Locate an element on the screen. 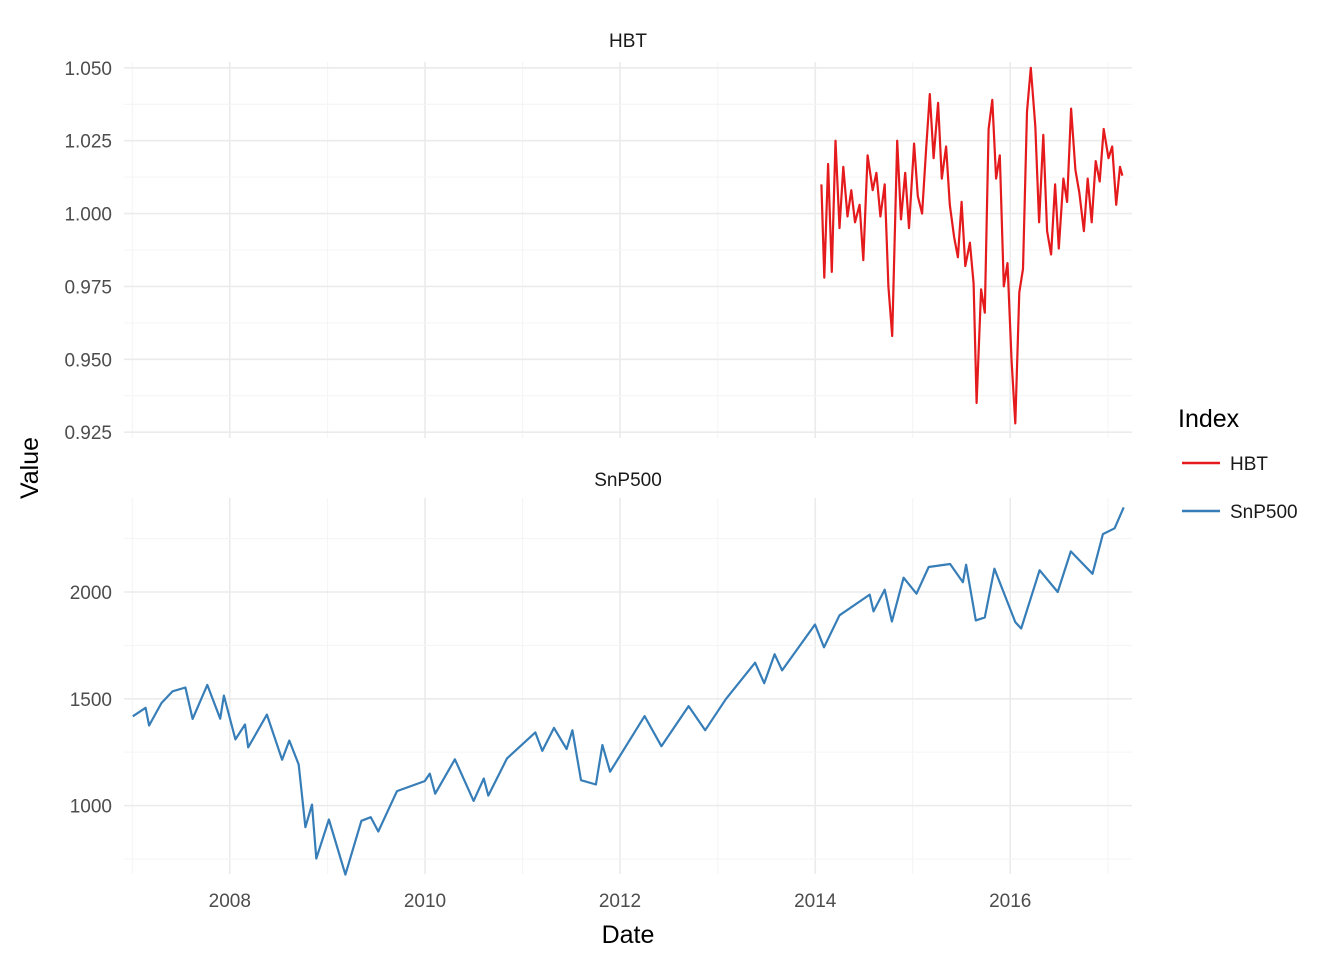  y-tick-label: 1.025 is located at coordinates (88, 142).